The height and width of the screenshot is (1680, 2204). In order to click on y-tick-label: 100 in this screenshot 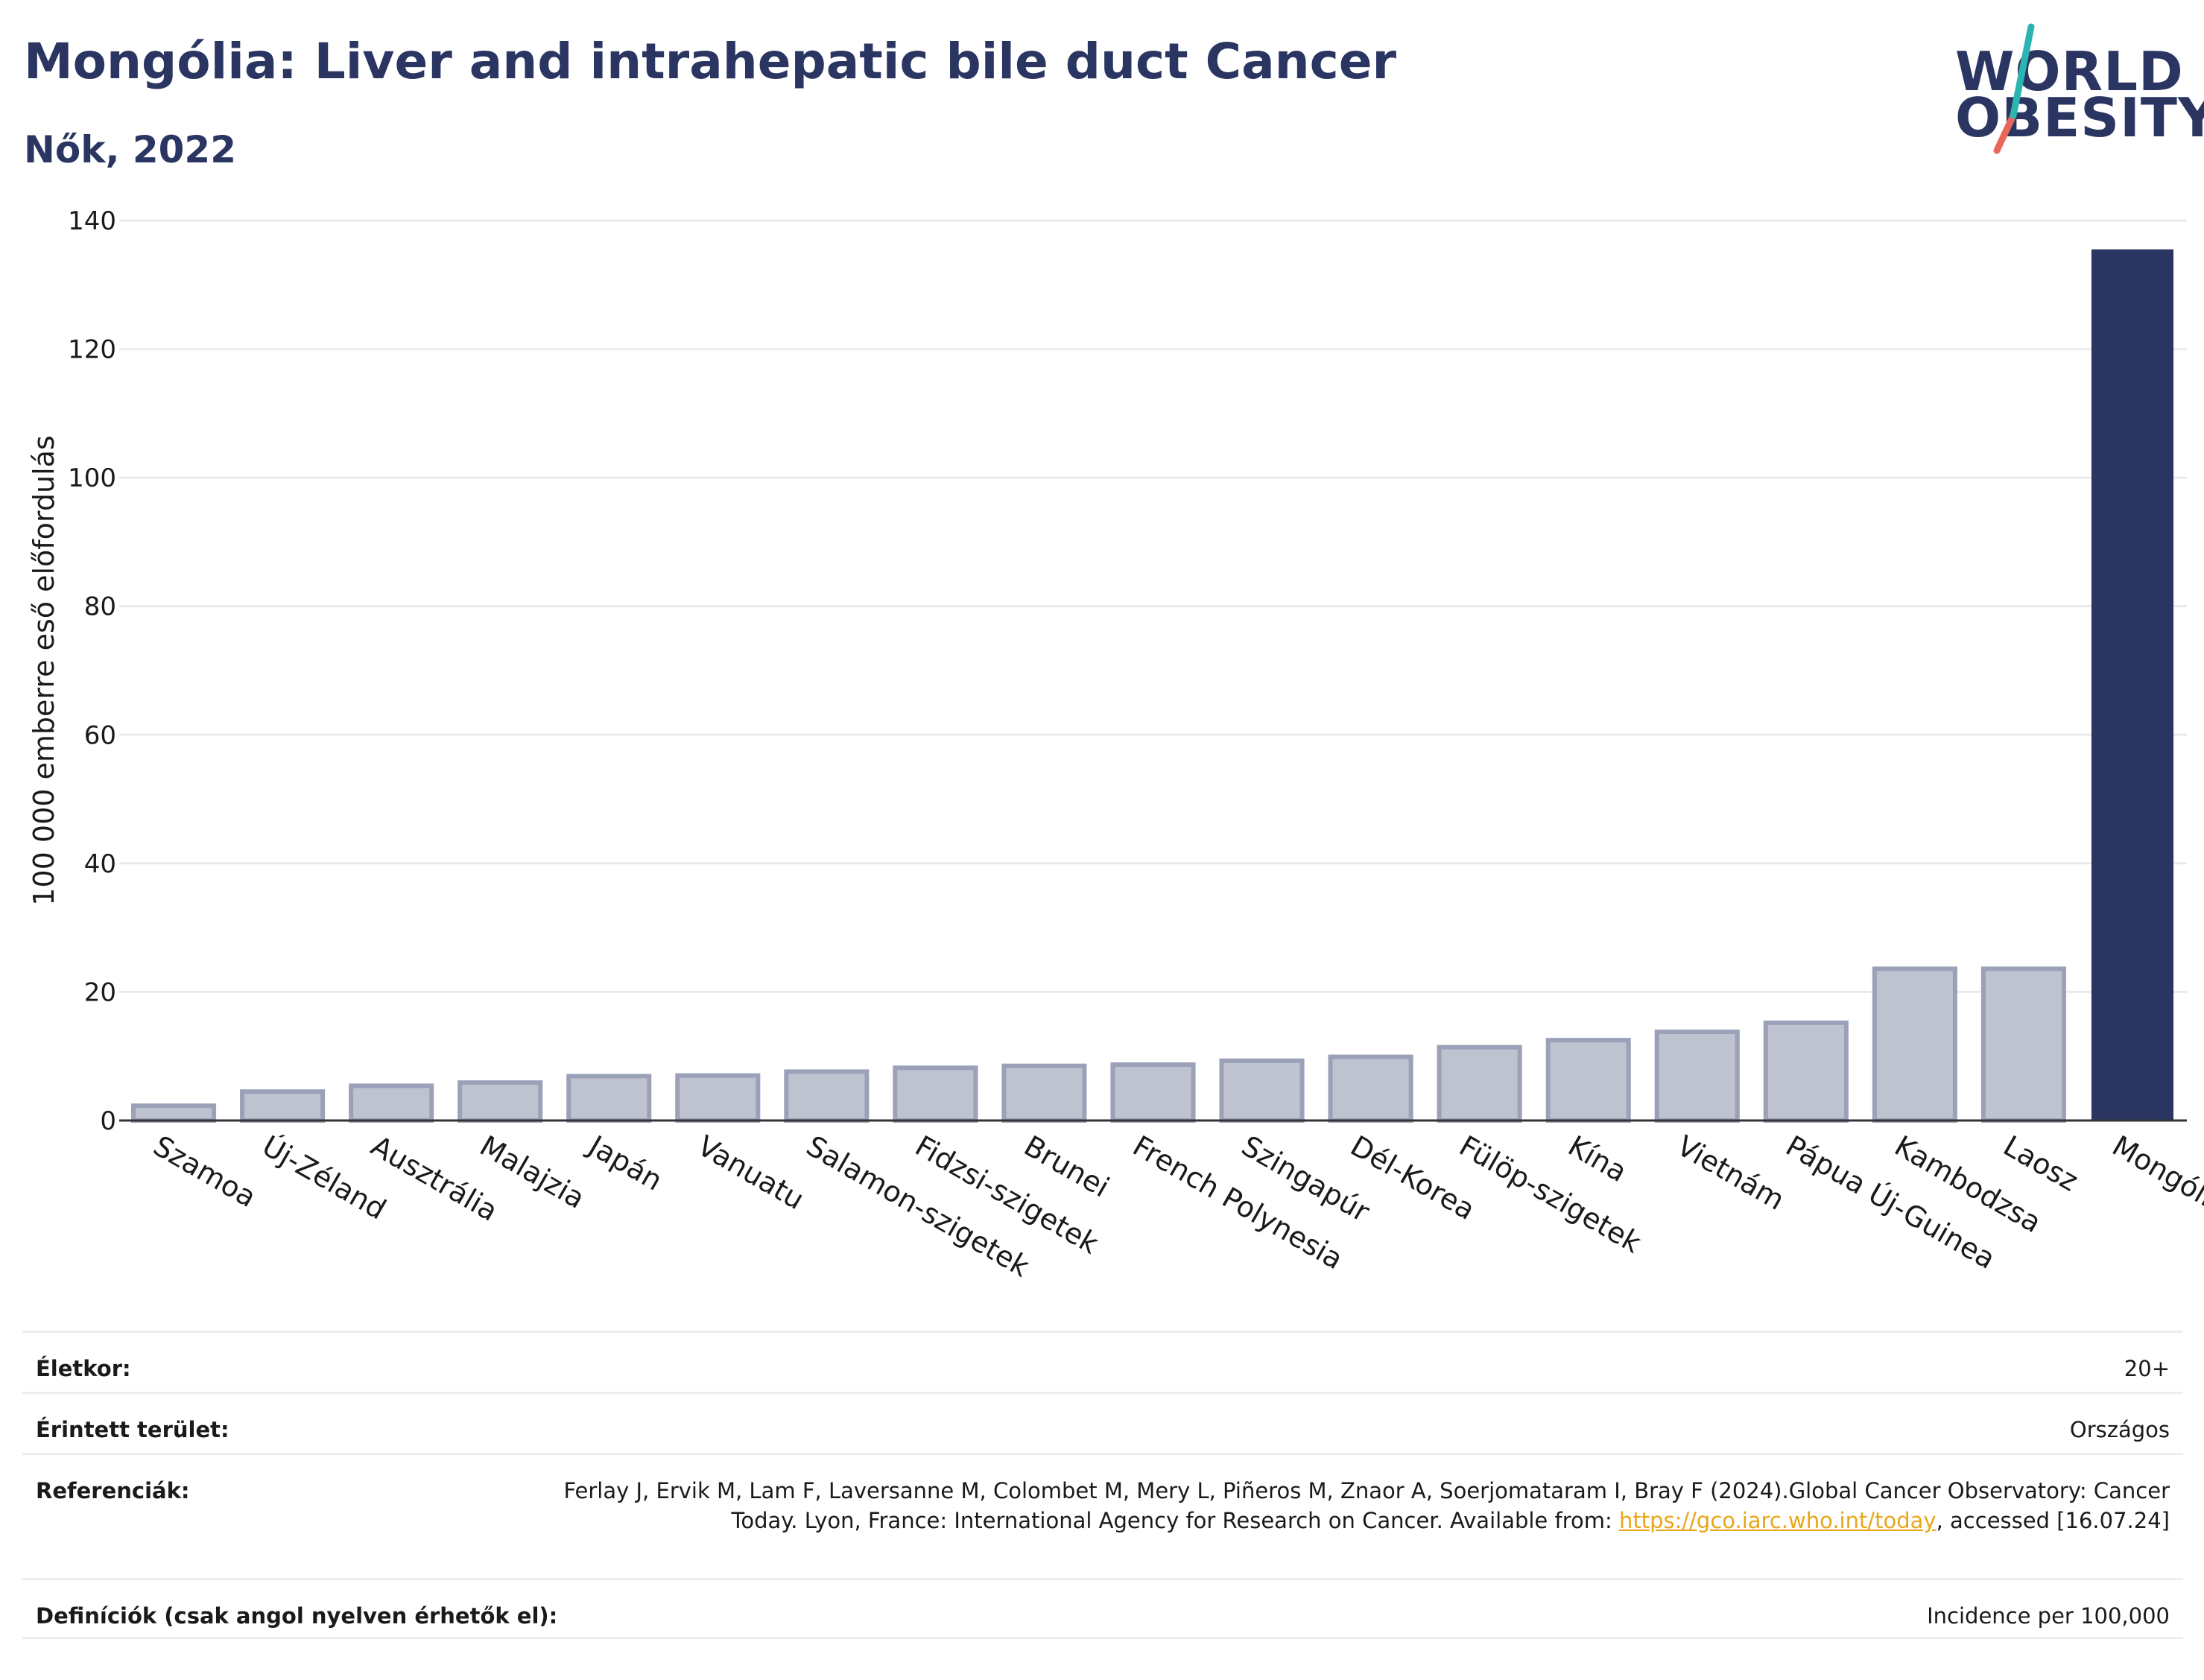, I will do `click(92, 478)`.